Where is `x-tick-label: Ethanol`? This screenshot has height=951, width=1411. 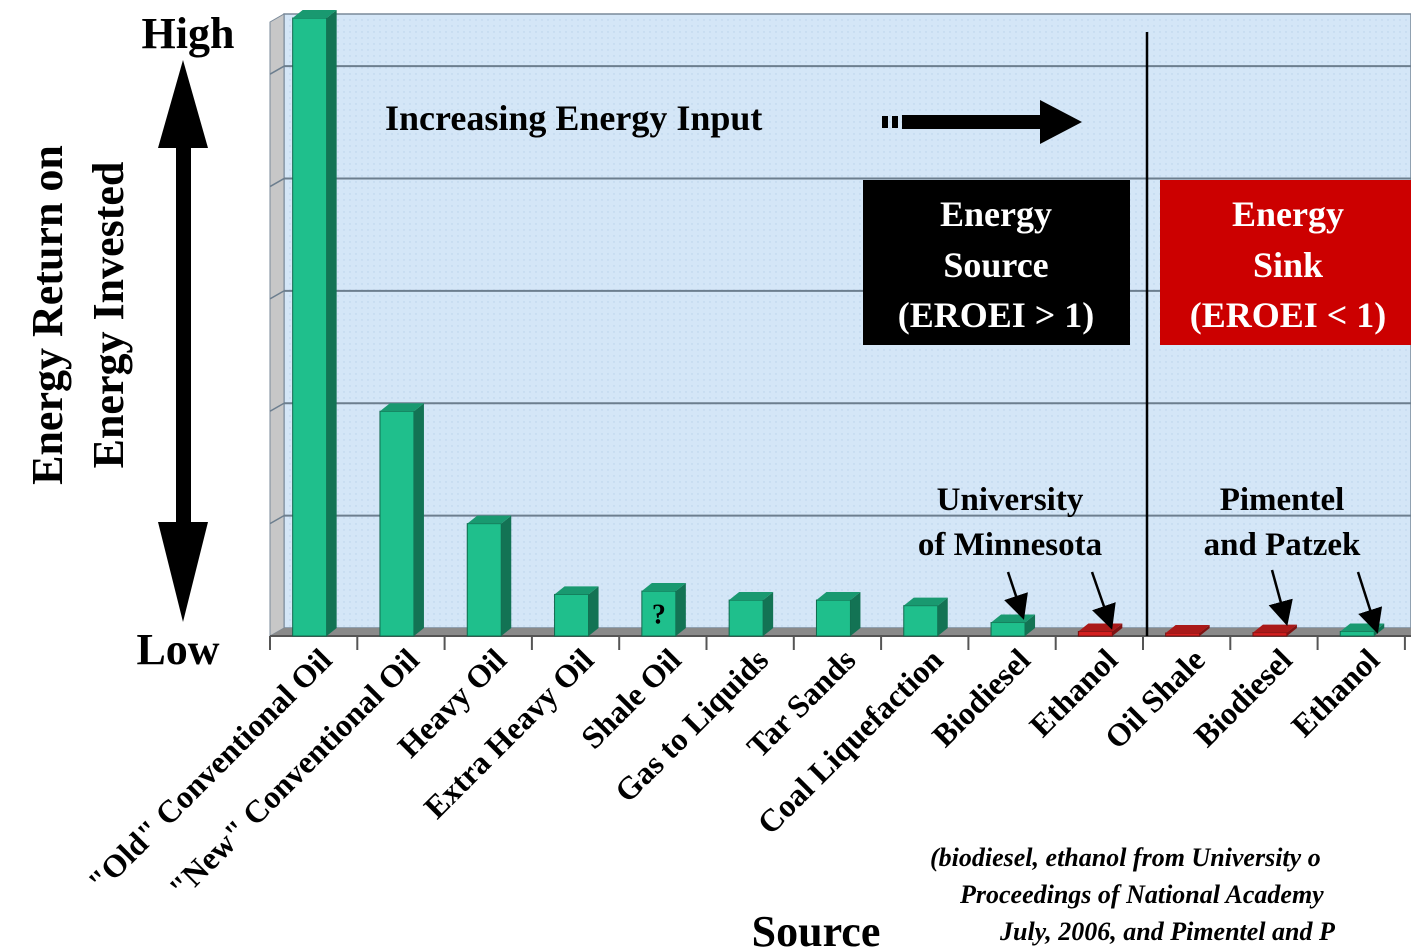 x-tick-label: Ethanol is located at coordinates (1335, 692).